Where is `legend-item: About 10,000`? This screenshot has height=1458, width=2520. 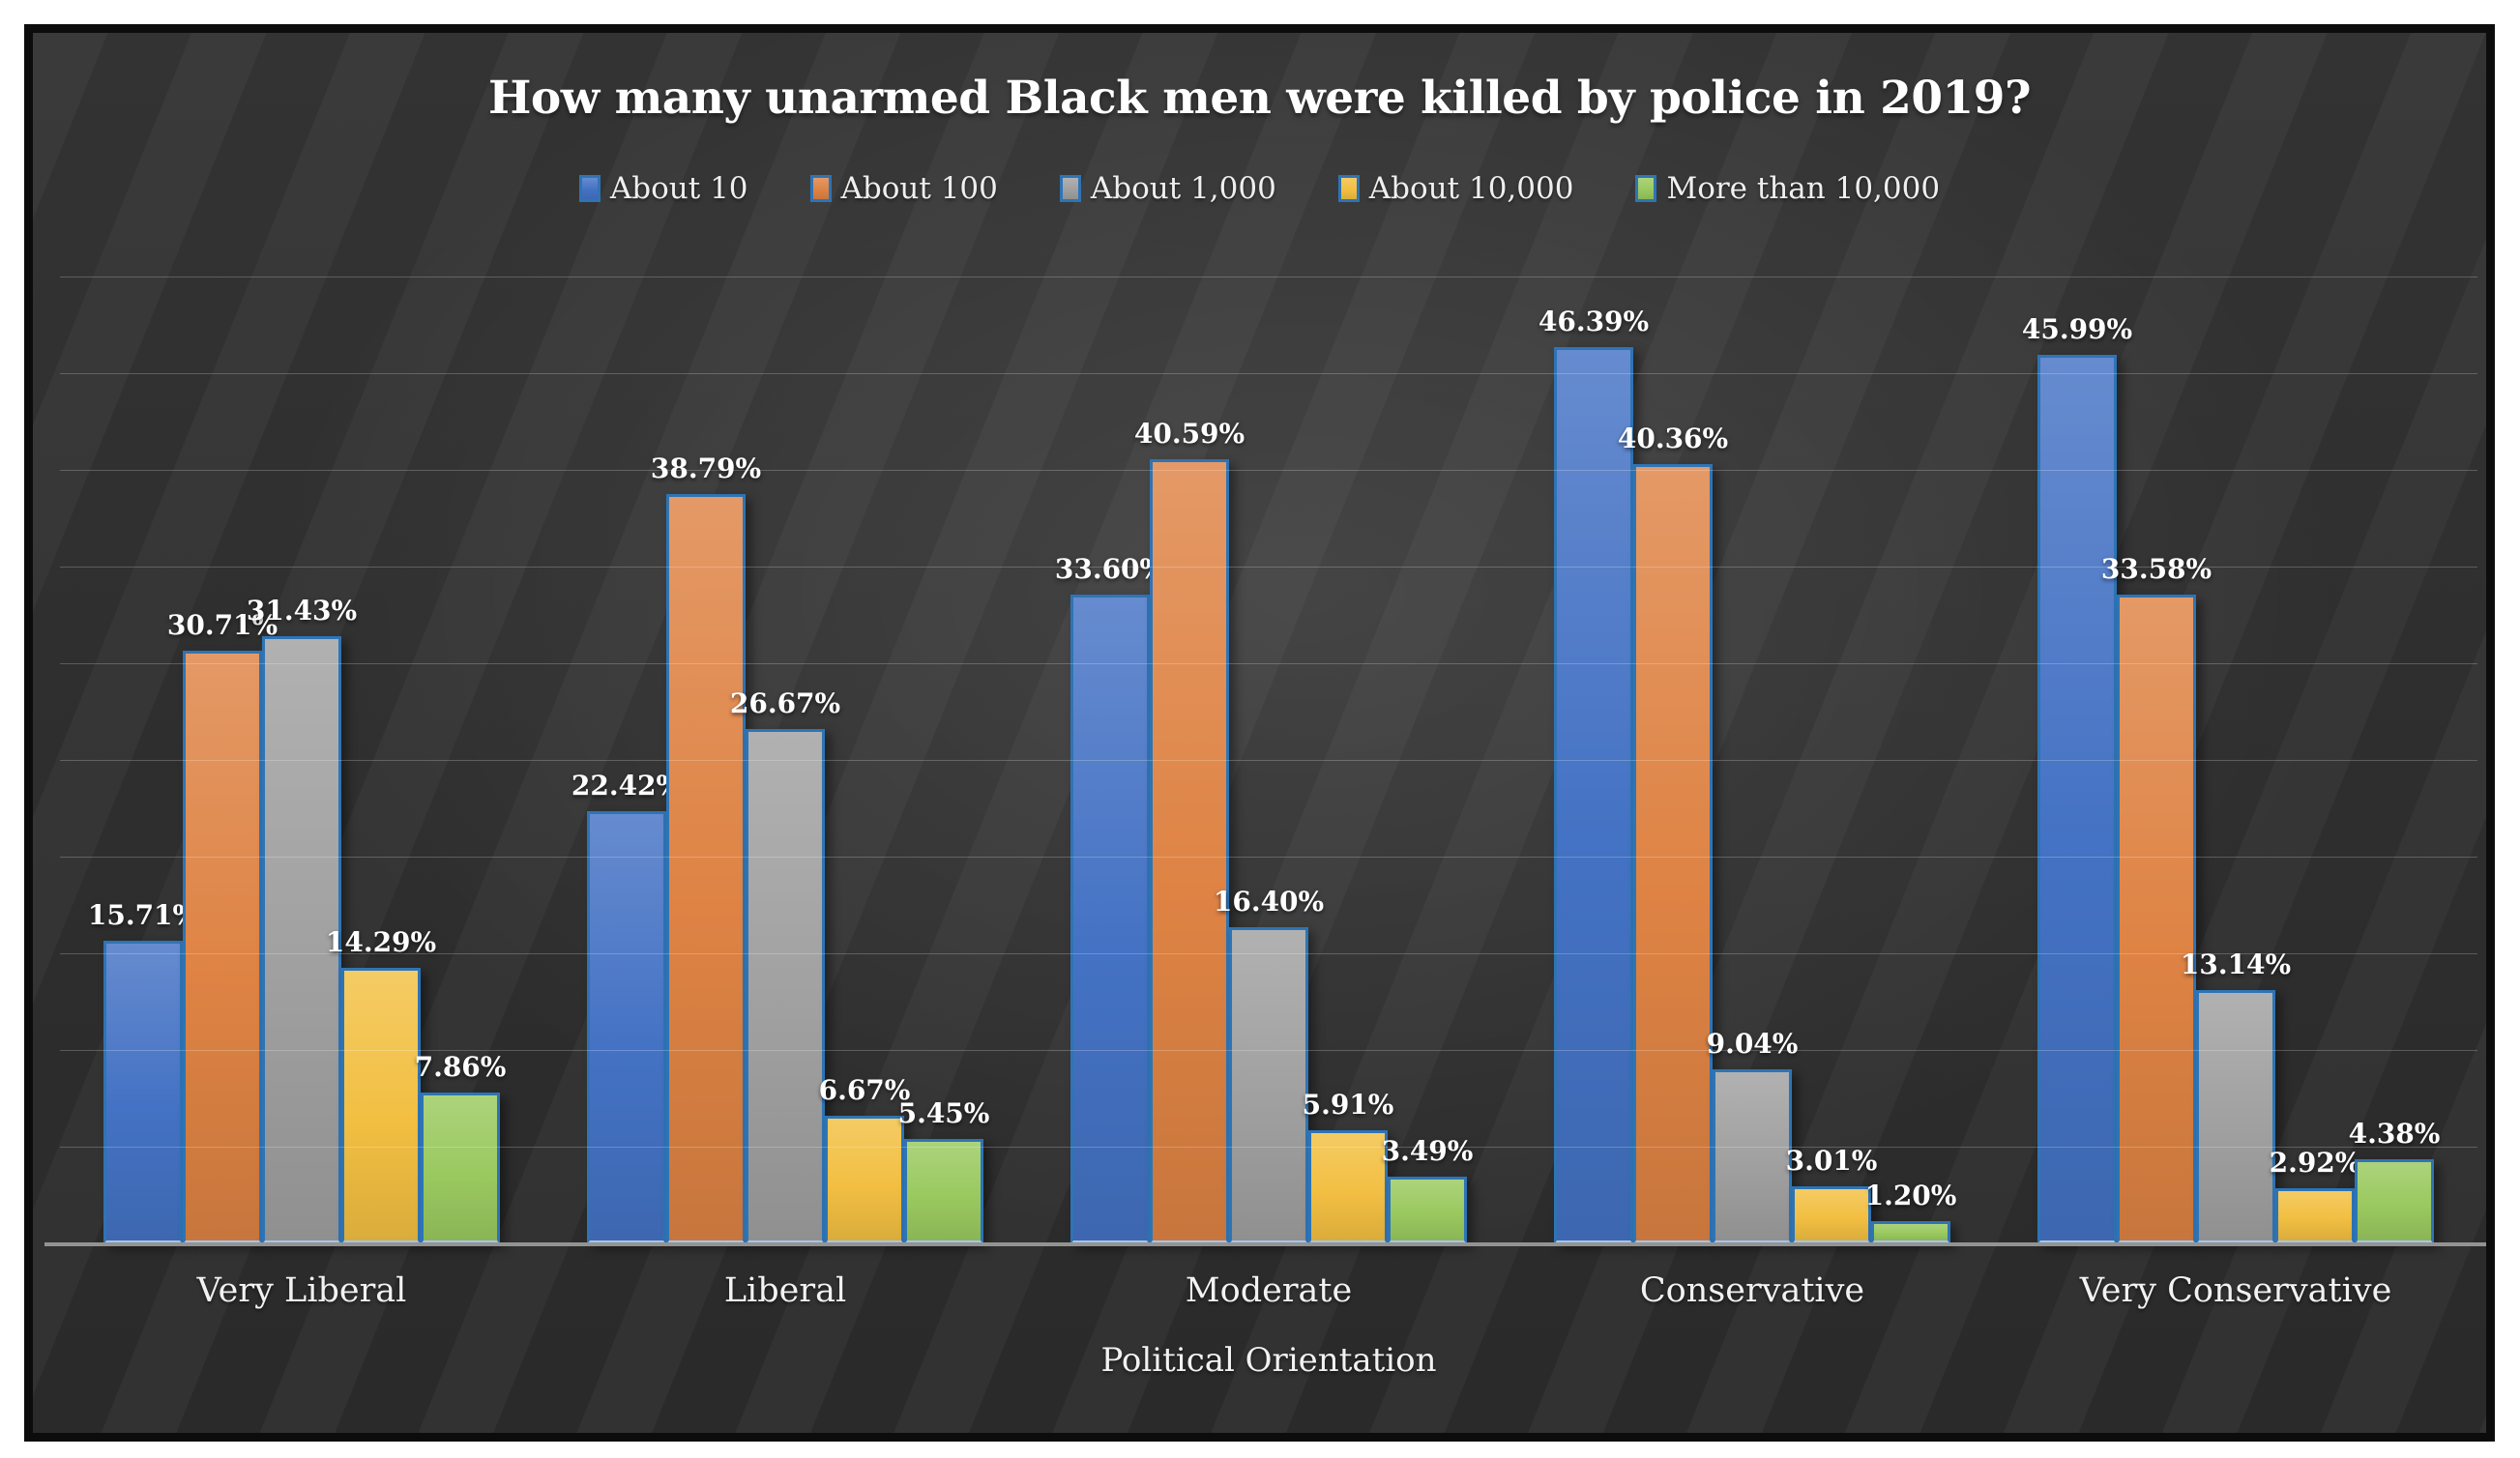 legend-item: About 10,000 is located at coordinates (1456, 189).